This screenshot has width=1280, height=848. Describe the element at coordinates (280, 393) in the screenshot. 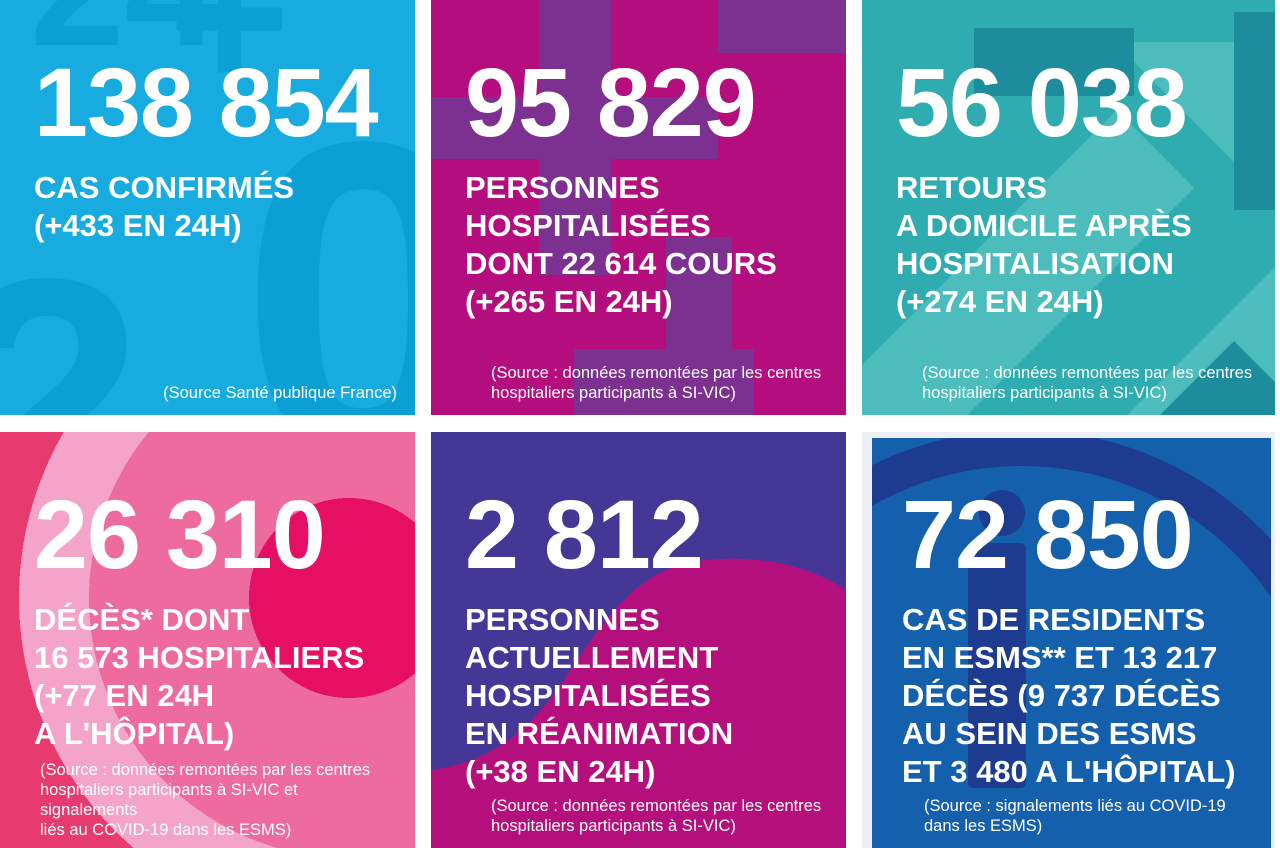

I see `source-note: (Source Santé publique France)` at that location.